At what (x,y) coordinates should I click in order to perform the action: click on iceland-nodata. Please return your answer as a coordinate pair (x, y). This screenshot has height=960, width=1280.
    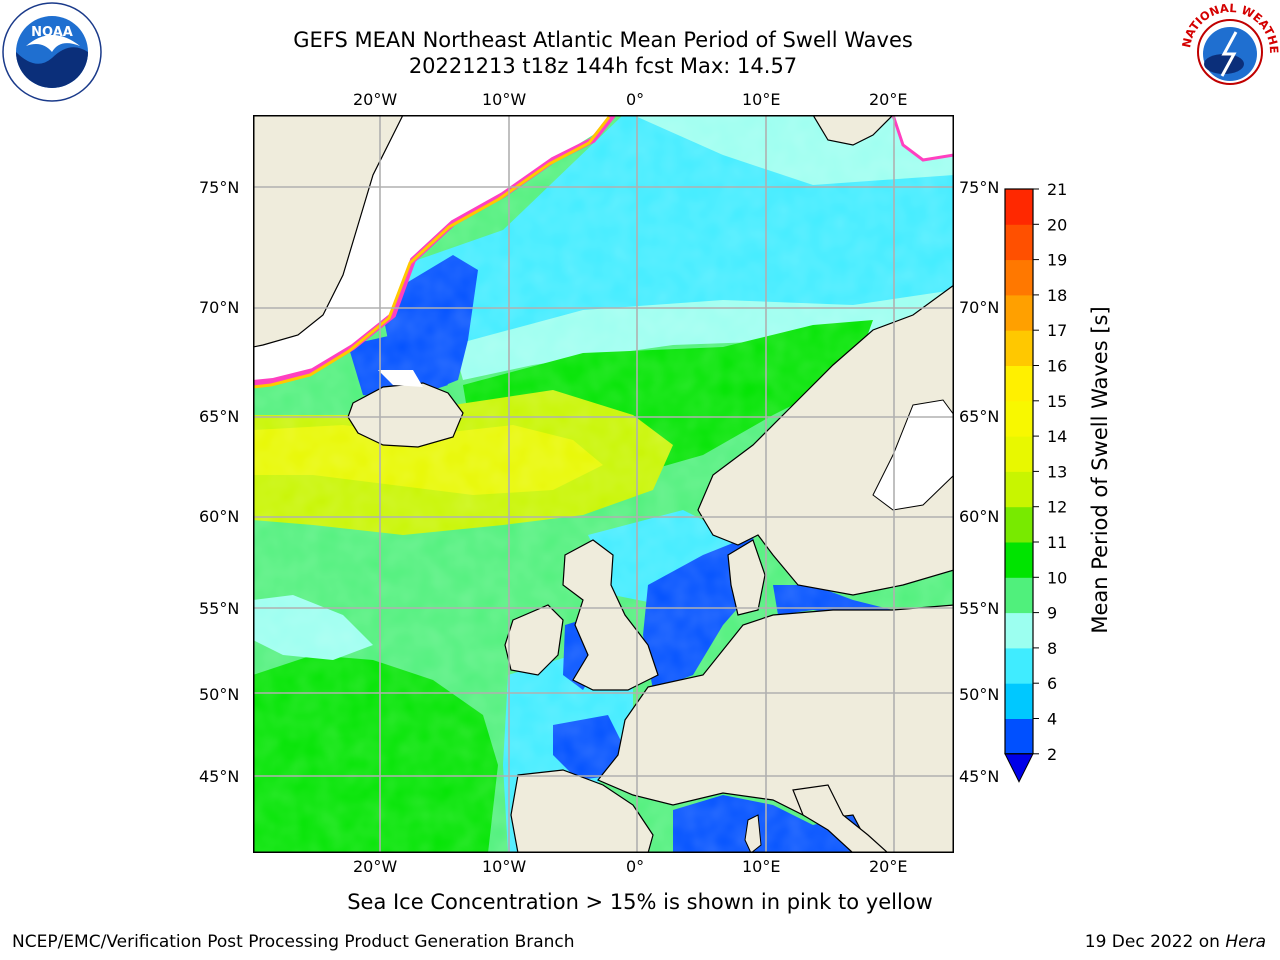
    Looking at the image, I should click on (400, 378).